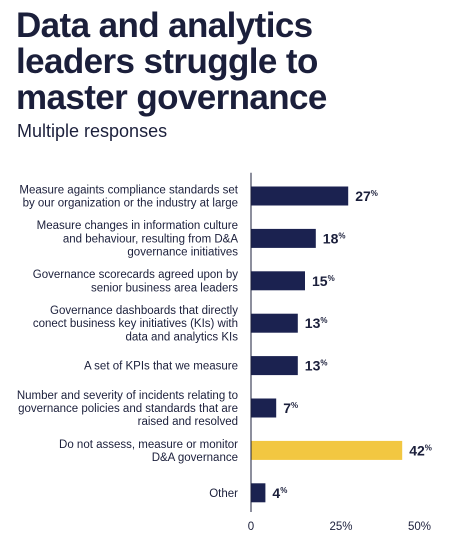 This screenshot has width=474, height=544. What do you see at coordinates (164, 288) in the screenshot?
I see `category-label-line: senior business area leaders` at bounding box center [164, 288].